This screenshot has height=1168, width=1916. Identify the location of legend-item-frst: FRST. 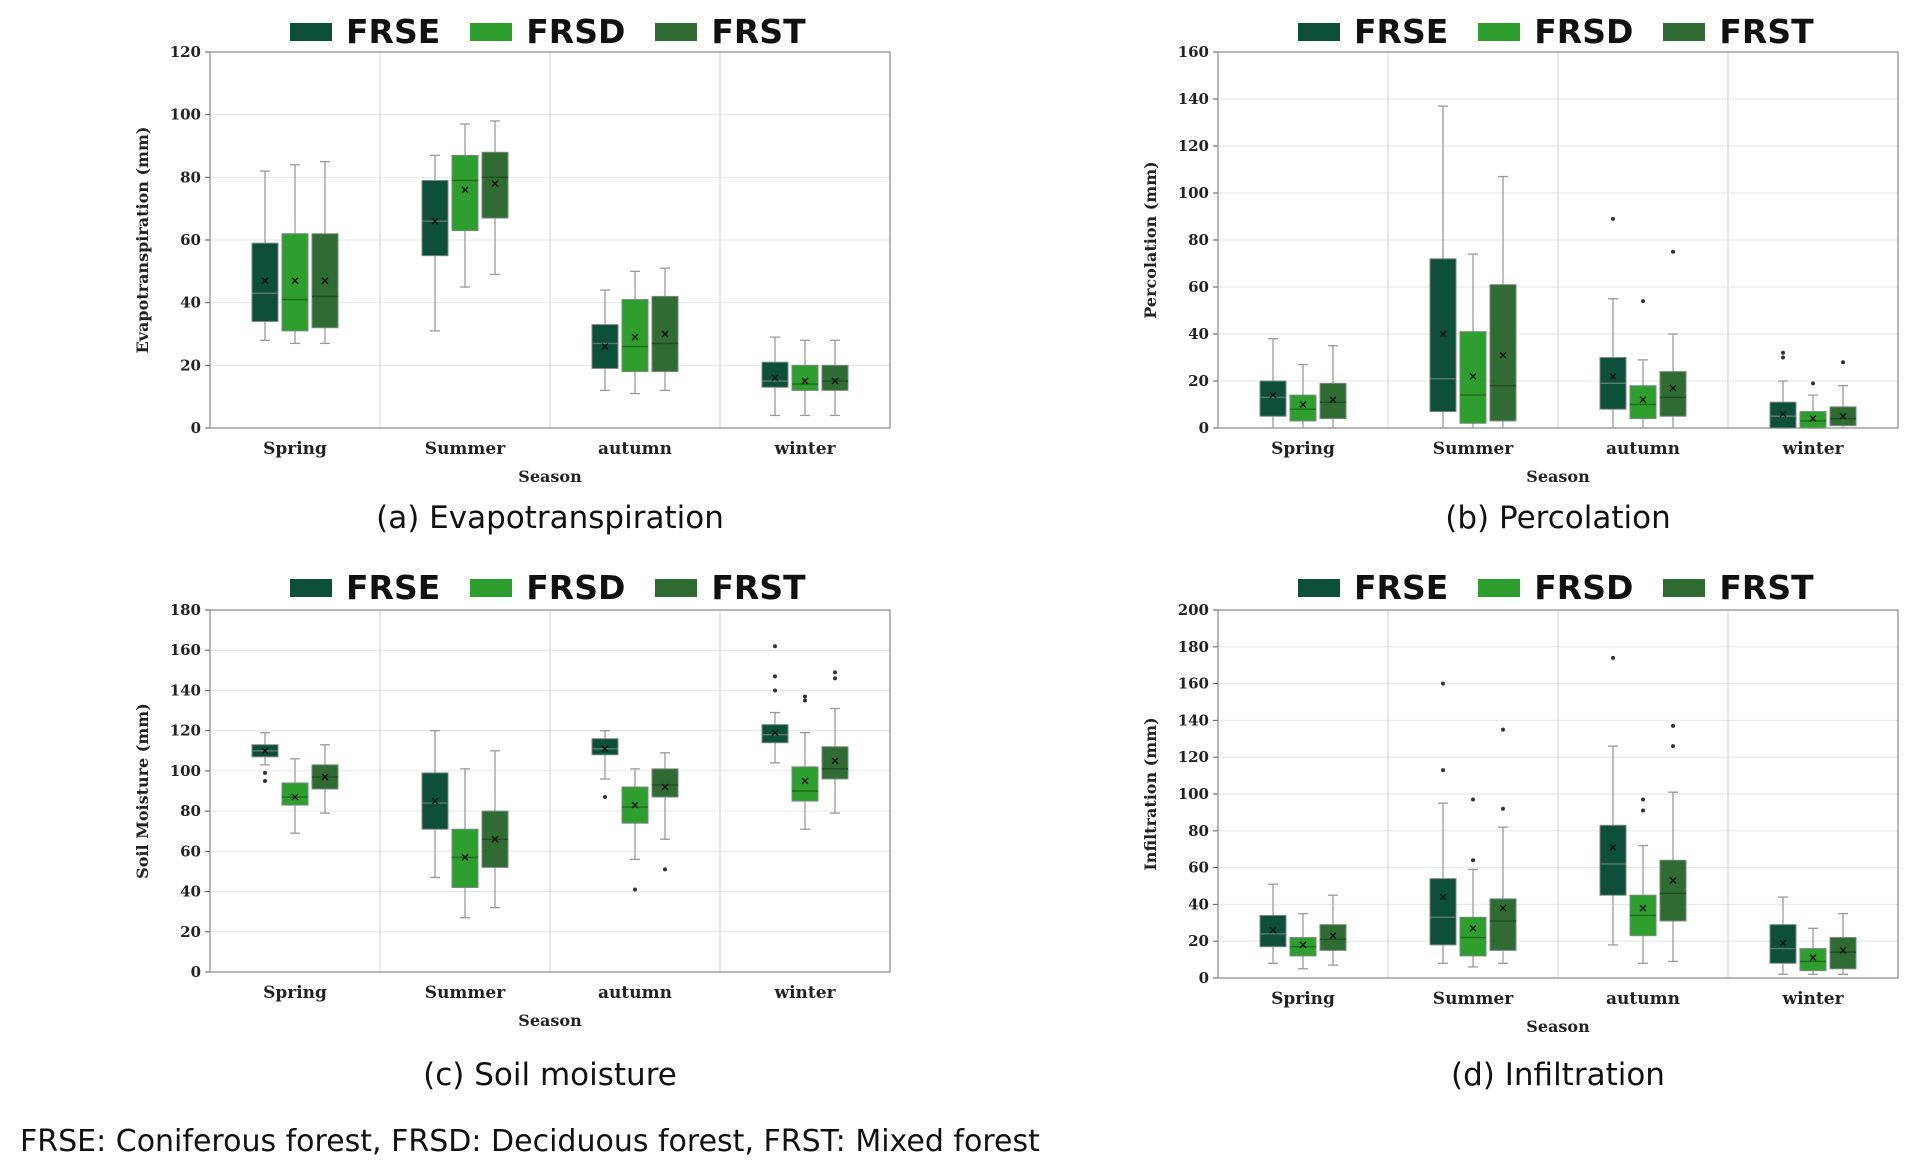
(1738, 31).